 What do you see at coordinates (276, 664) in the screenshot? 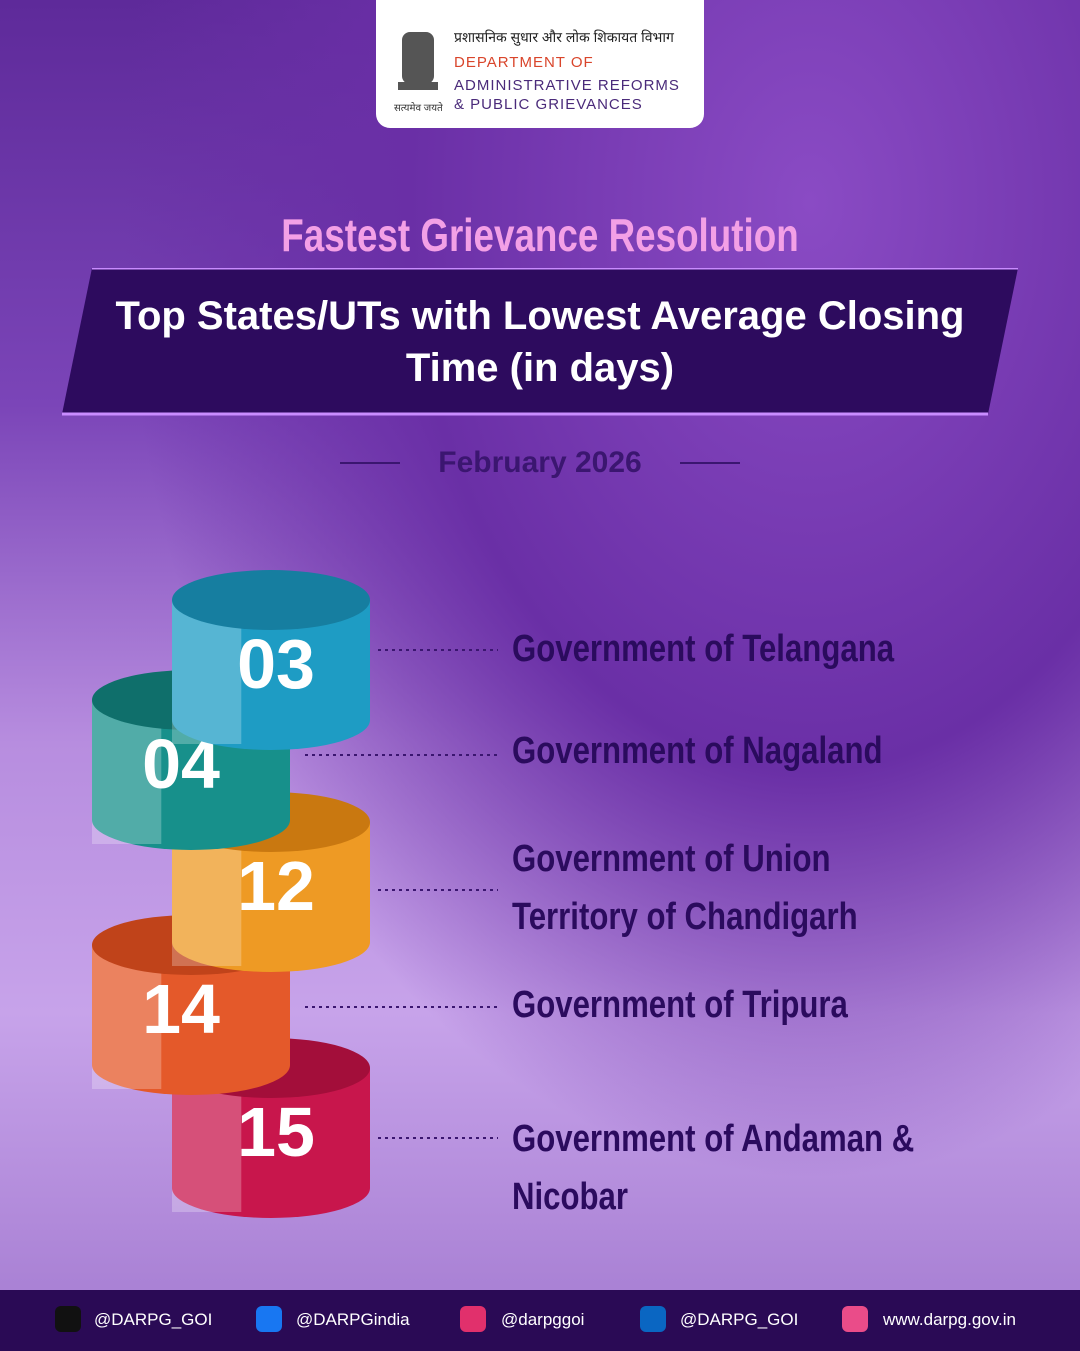
I see `item-value: 03` at bounding box center [276, 664].